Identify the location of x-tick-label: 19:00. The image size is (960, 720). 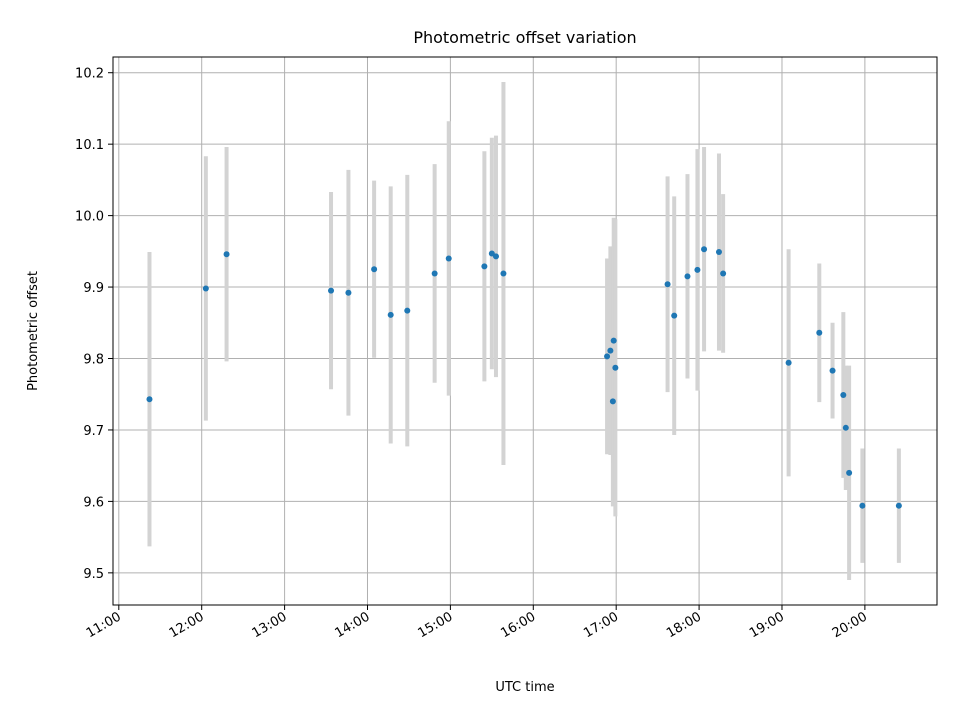
(767, 625).